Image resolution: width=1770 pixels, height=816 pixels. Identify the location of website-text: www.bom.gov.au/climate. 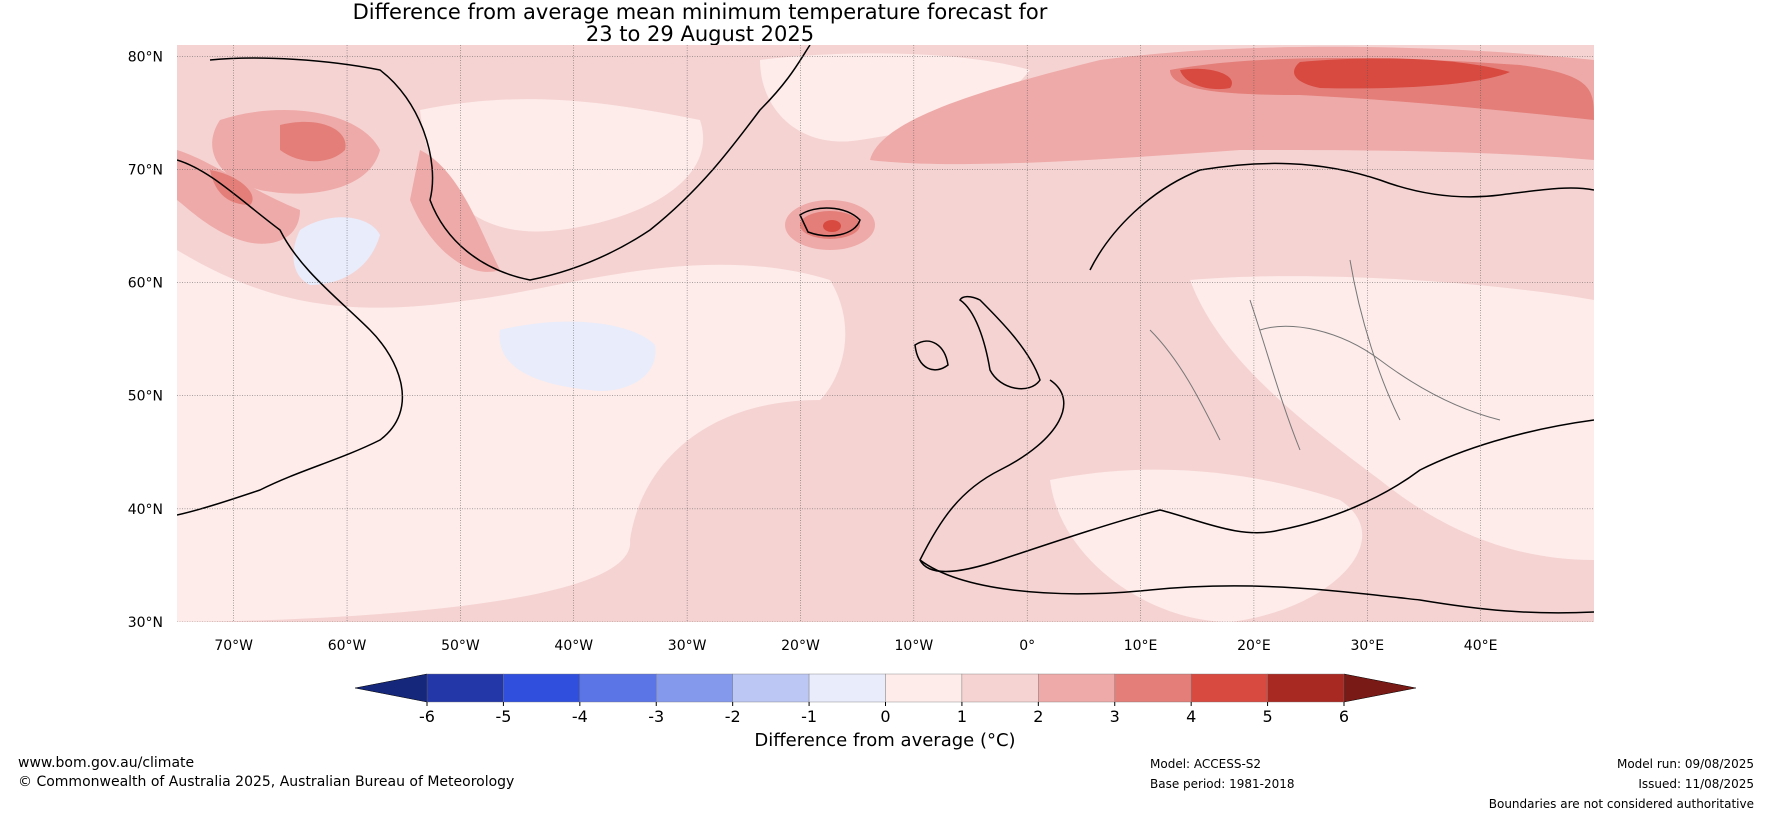
(106, 763).